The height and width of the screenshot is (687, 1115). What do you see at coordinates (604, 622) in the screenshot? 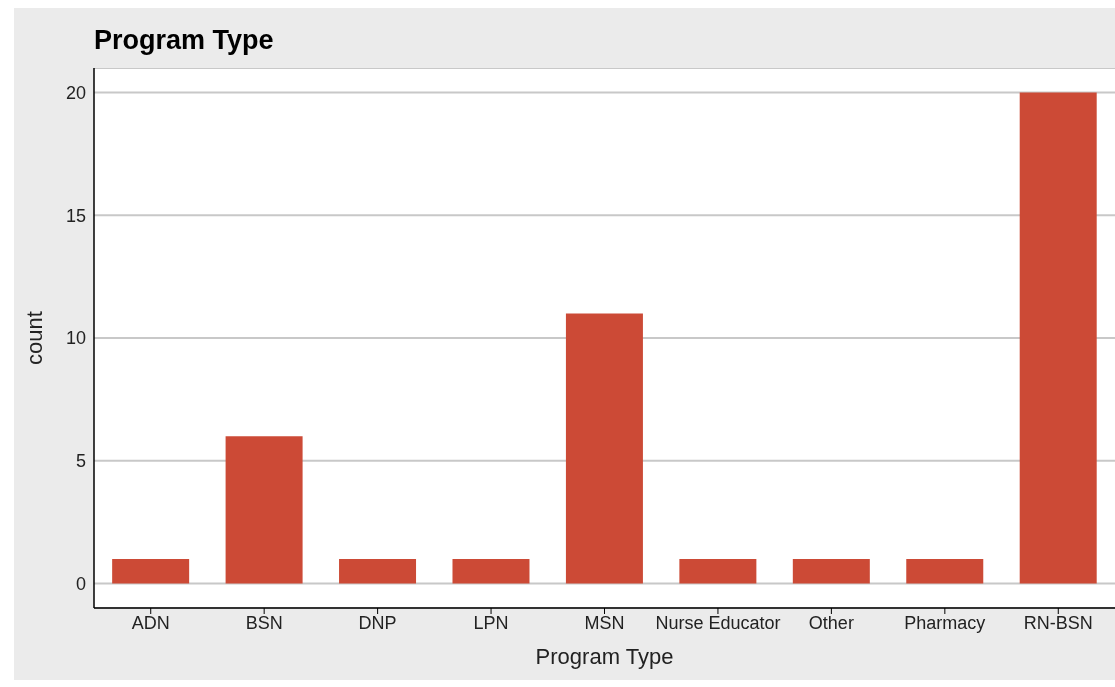
I see `x-tick-label: MSN` at bounding box center [604, 622].